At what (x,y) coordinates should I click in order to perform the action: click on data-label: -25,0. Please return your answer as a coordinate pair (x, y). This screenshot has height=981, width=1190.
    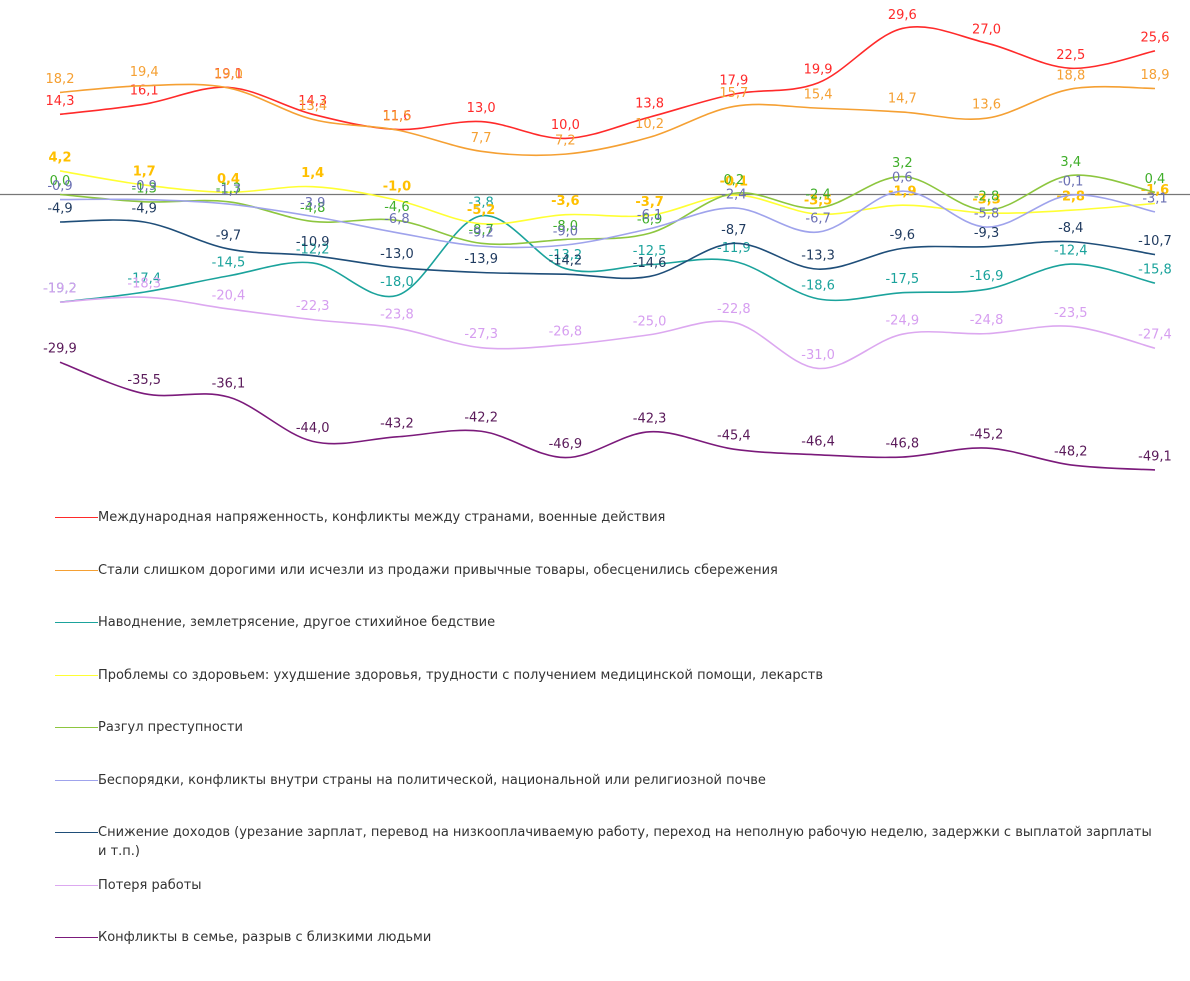
    Looking at the image, I should click on (650, 321).